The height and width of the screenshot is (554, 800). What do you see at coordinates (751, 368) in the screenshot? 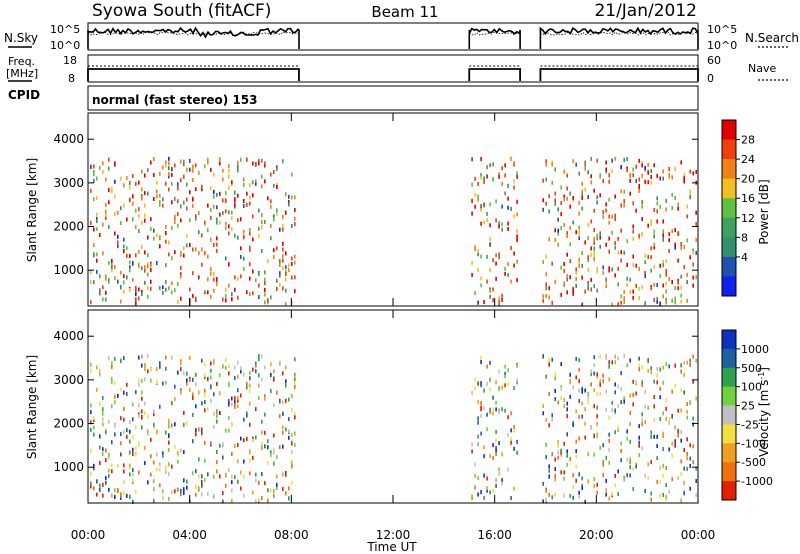
I see `velocity-bar-tick-label: 500` at bounding box center [751, 368].